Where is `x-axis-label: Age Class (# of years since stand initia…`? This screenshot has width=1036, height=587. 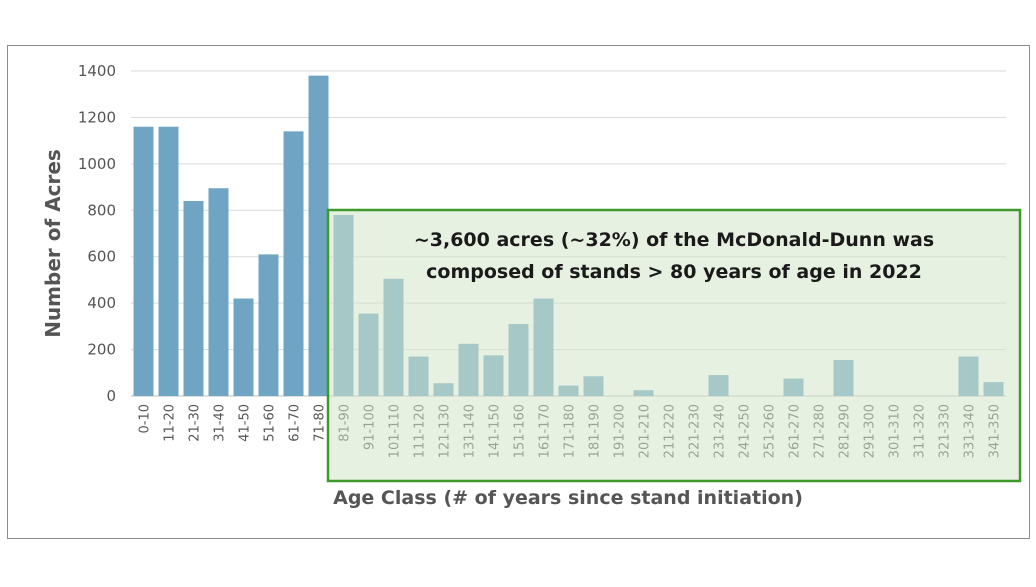 x-axis-label: Age Class (# of years since stand initia… is located at coordinates (568, 498).